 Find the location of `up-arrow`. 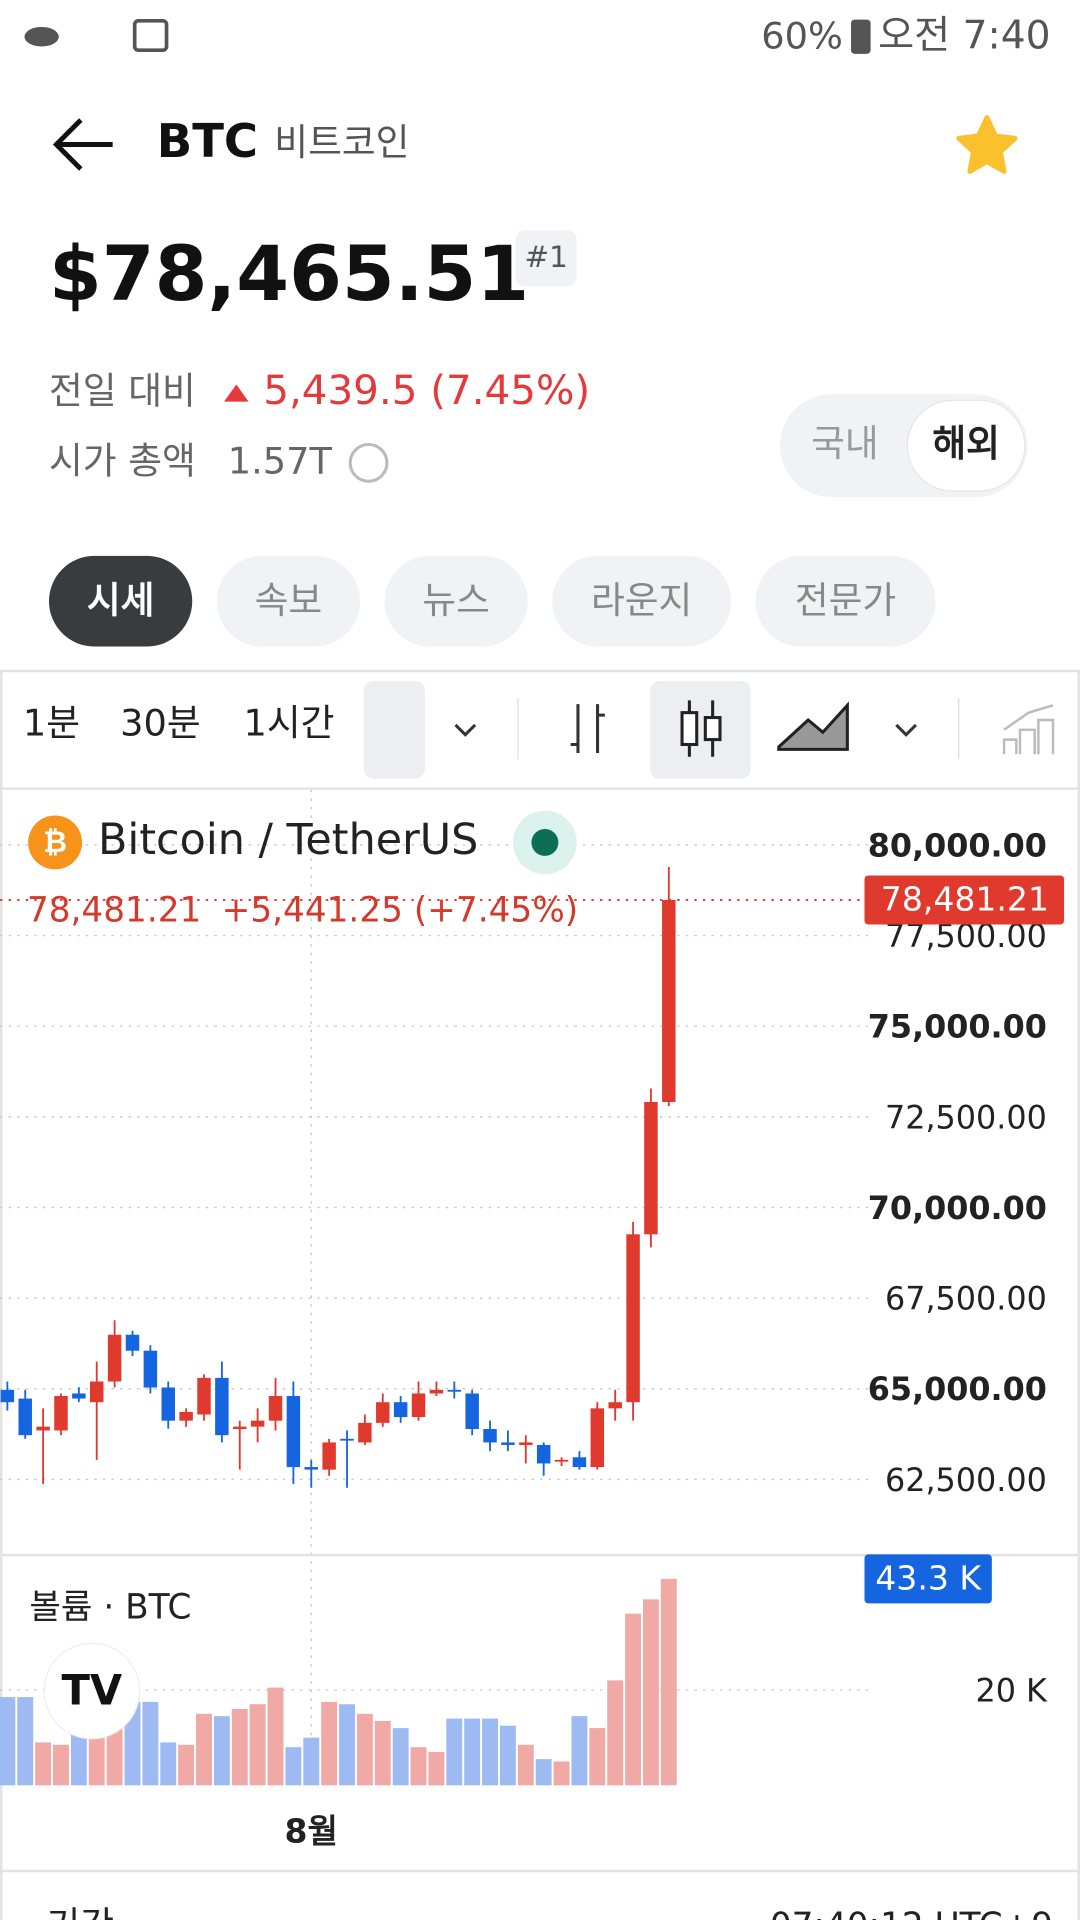

up-arrow is located at coordinates (236, 393).